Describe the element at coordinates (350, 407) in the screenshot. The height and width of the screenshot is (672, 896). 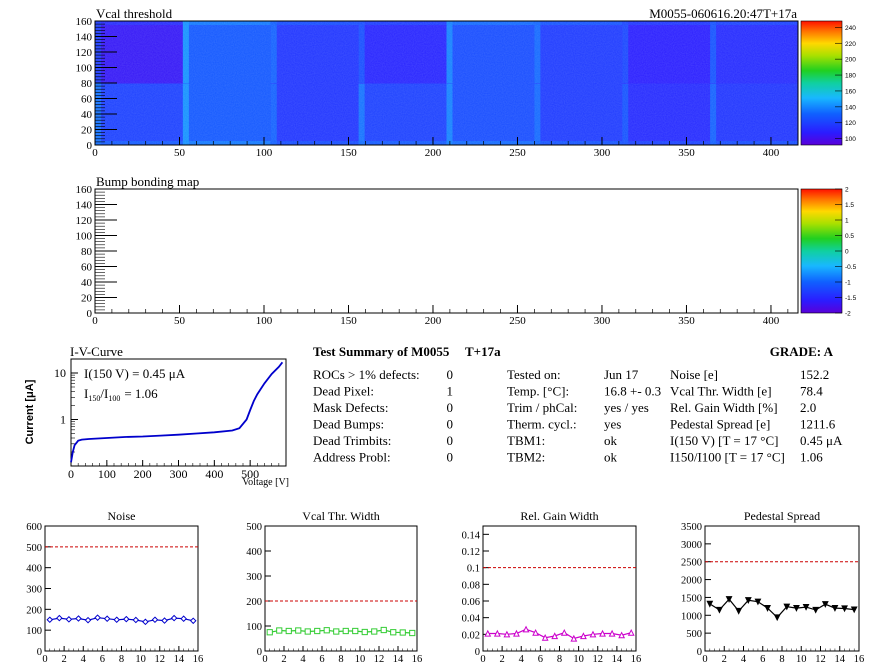
I see `summary-label: Mask Defects:` at that location.